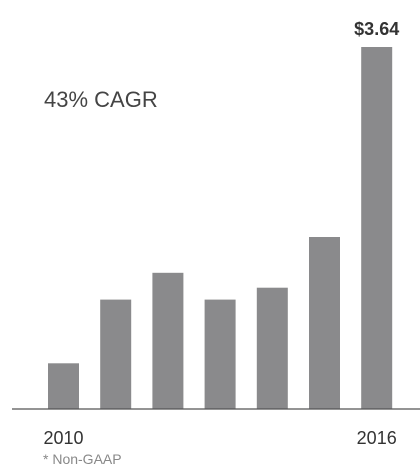 Image resolution: width=420 pixels, height=468 pixels. Describe the element at coordinates (272, 348) in the screenshot. I see `bar-2014` at that location.